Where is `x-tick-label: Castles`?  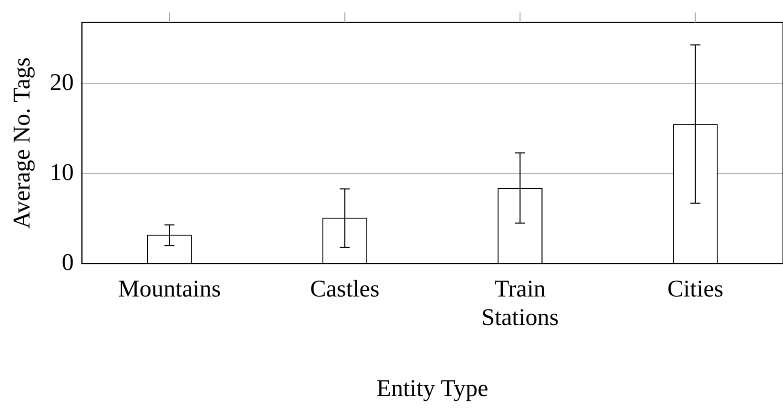 x-tick-label: Castles is located at coordinates (345, 289).